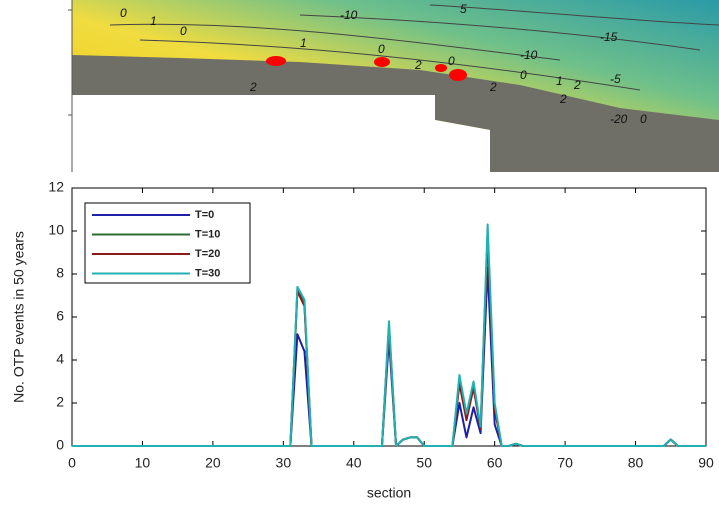  Describe the element at coordinates (207, 273) in the screenshot. I see `legend-label: T=30` at that location.